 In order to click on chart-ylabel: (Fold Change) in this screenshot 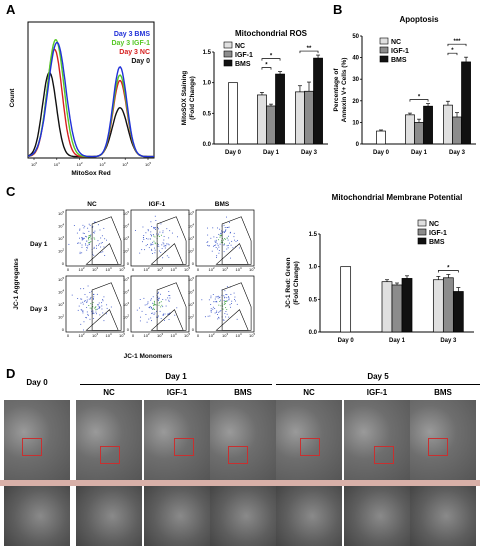, I will do `click(192, 98)`.